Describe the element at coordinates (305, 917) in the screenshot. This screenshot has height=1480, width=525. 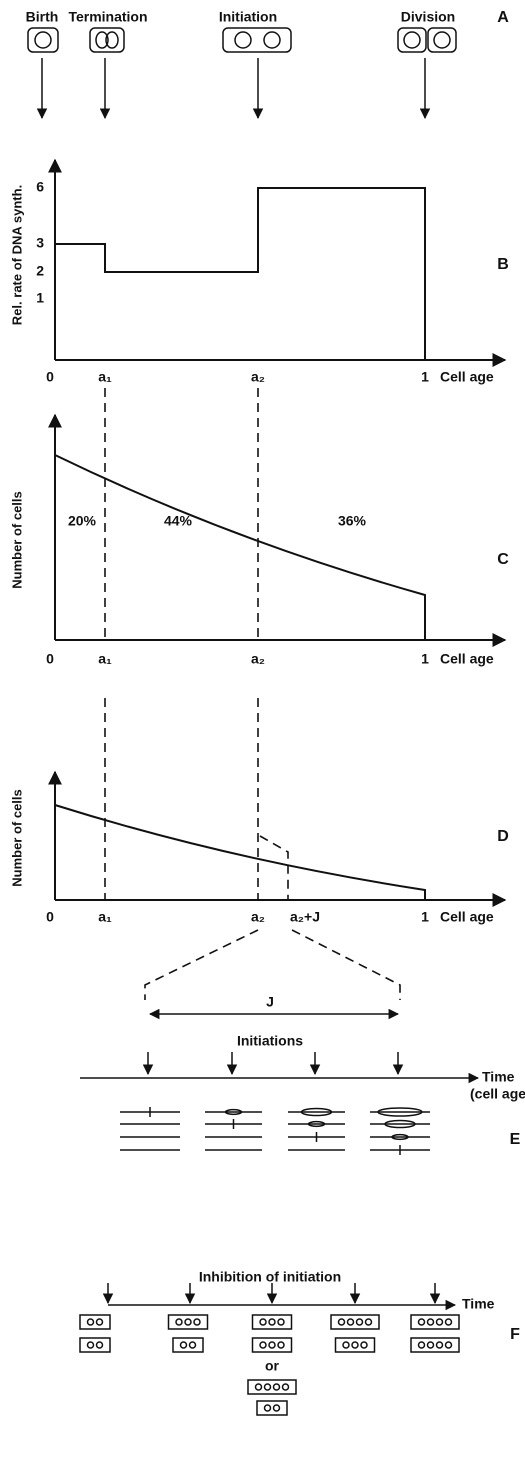
I see `x-label: a₂+J` at that location.